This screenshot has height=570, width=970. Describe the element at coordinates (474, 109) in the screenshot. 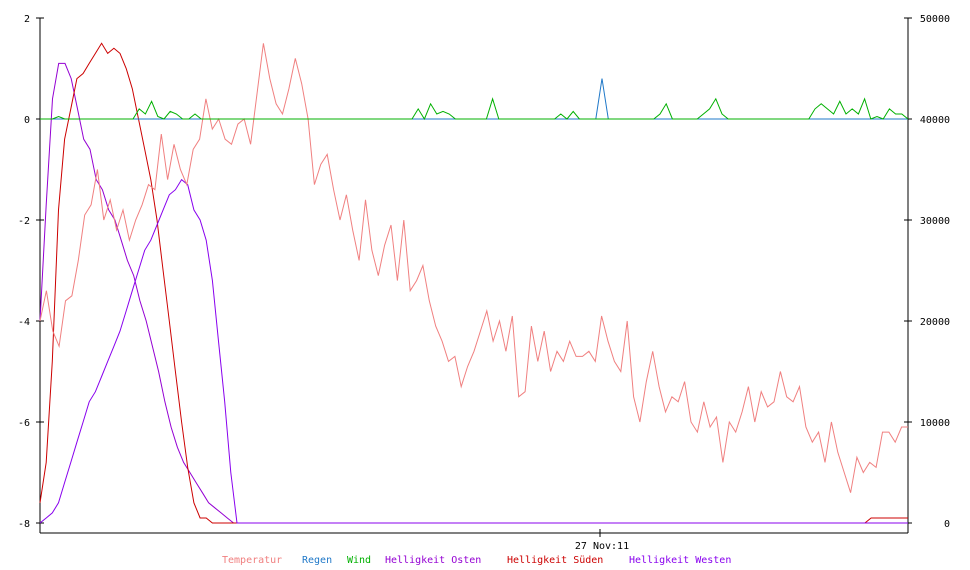

I see `series-line-wind` at that location.